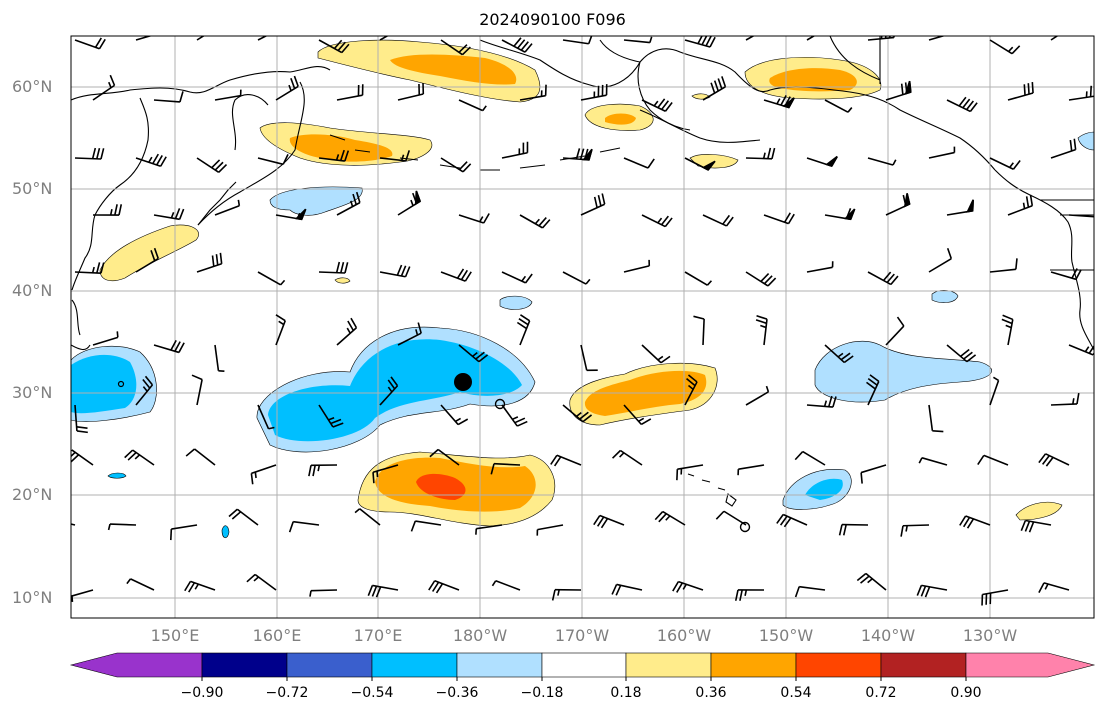 This screenshot has height=712, width=1105. What do you see at coordinates (32, 597) in the screenshot?
I see `lat-label-10n: 10°N` at bounding box center [32, 597].